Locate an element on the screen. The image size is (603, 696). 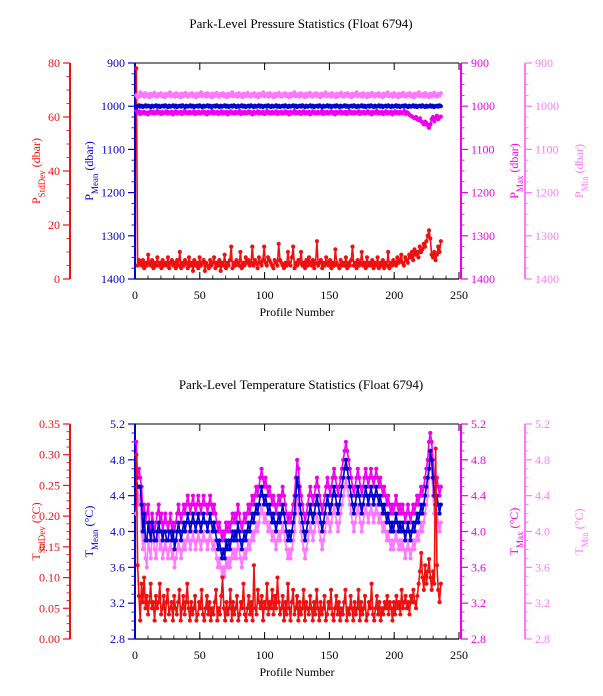
stddev-y-tick-label: 0.25 is located at coordinates (49, 485).